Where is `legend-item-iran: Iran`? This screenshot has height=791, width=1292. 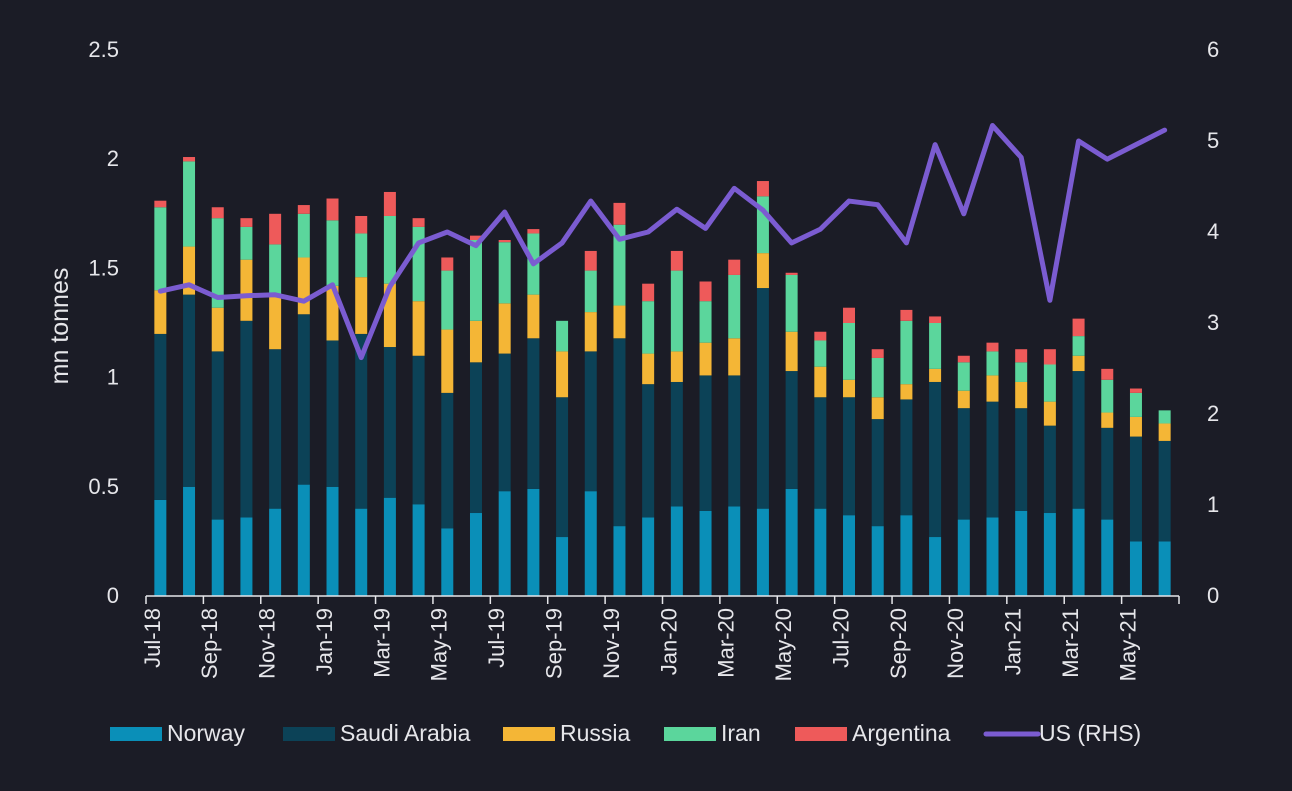 legend-item-iran: Iran is located at coordinates (712, 733).